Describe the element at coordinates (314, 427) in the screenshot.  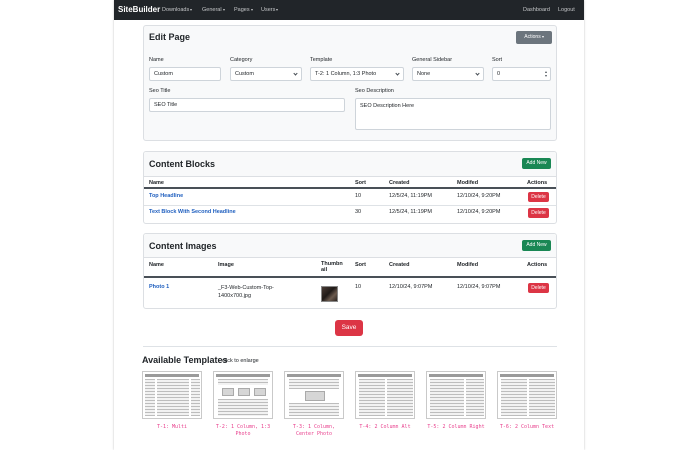
I see `template-caption-line1: T-3: 1 Column,` at that location.